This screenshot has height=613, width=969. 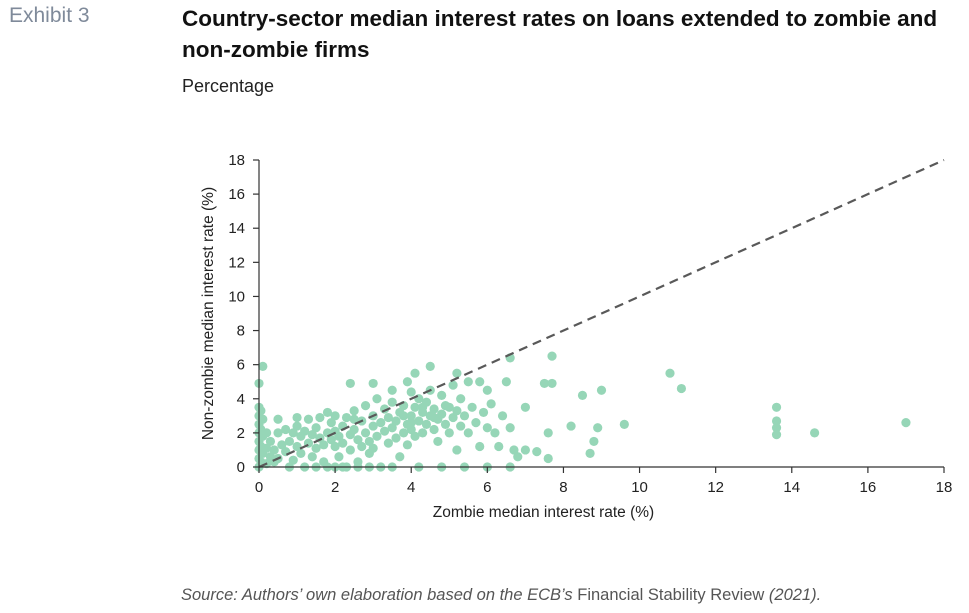 I want to click on x-tick-label: 0, so click(x=259, y=487).